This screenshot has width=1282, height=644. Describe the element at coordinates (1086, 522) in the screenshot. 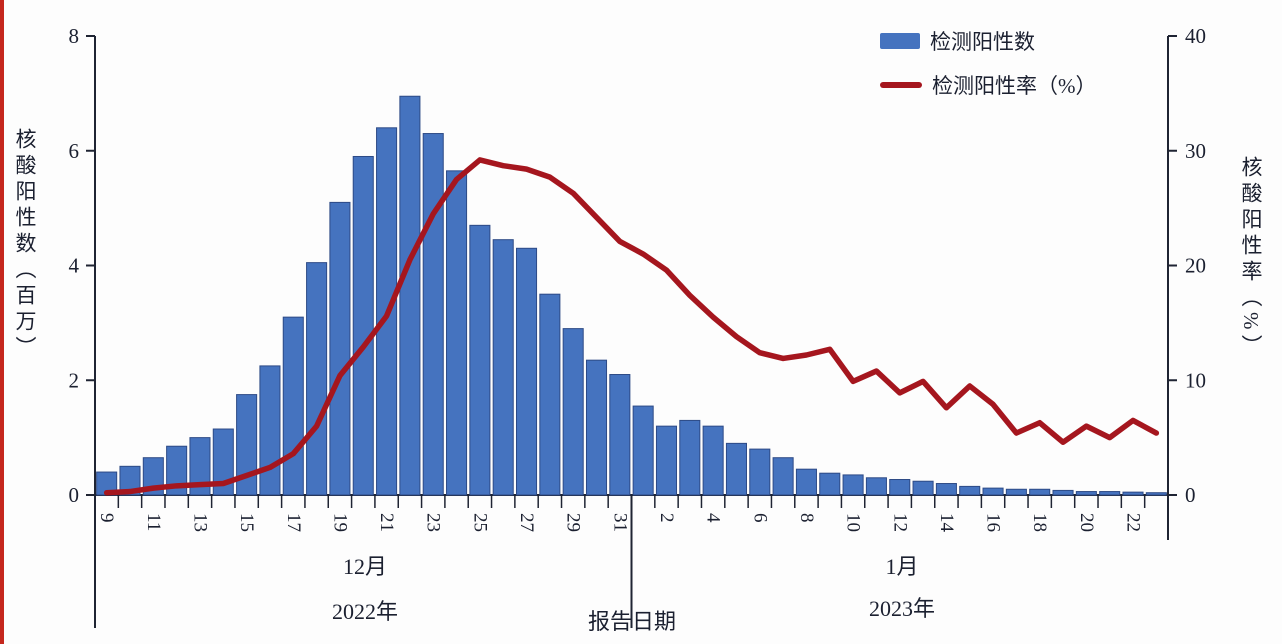

I see `x-axis-tick-label: 20` at that location.